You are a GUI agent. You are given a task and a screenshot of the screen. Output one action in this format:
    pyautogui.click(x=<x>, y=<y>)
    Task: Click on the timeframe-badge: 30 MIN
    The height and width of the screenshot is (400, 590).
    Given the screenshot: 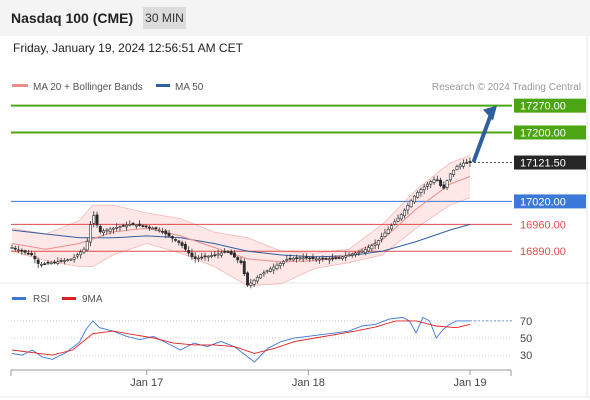 What is the action you would take?
    pyautogui.click(x=164, y=18)
    